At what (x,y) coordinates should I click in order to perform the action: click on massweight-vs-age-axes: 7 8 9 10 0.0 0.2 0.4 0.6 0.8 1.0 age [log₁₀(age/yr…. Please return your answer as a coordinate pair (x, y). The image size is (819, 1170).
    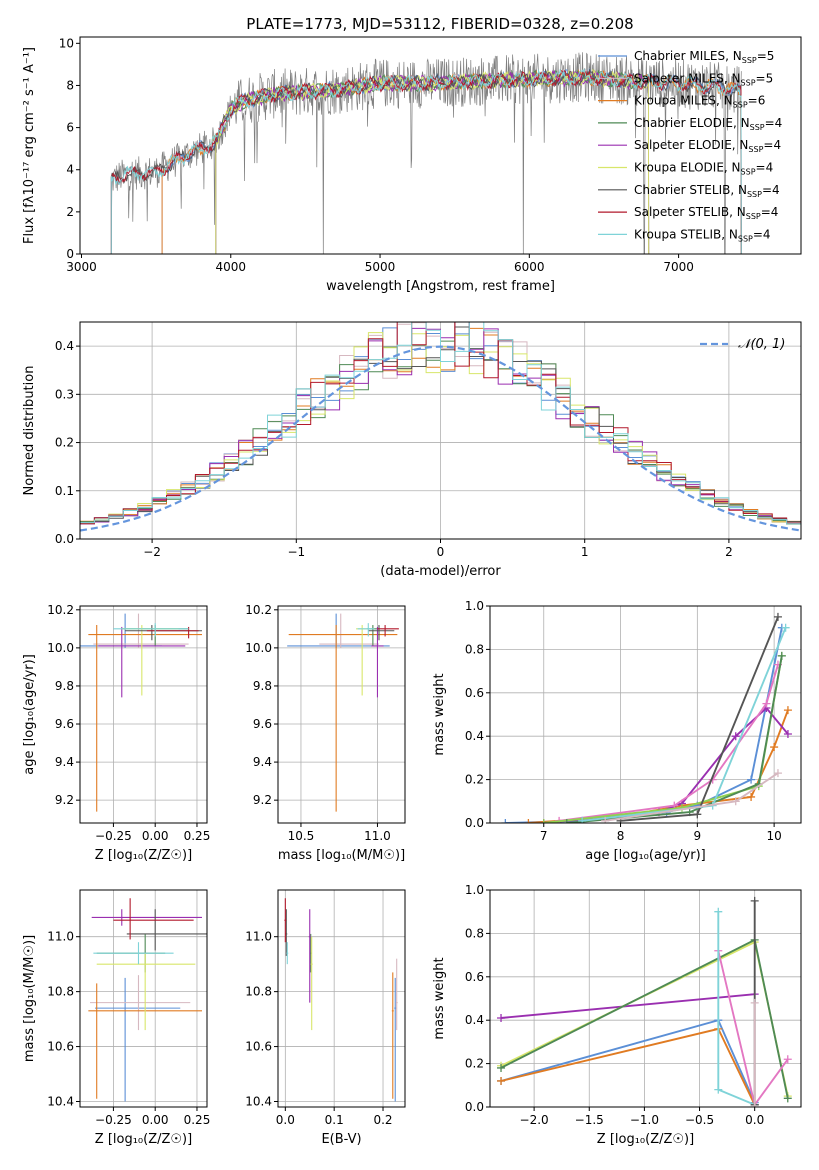
    Looking at the image, I should click on (617, 731).